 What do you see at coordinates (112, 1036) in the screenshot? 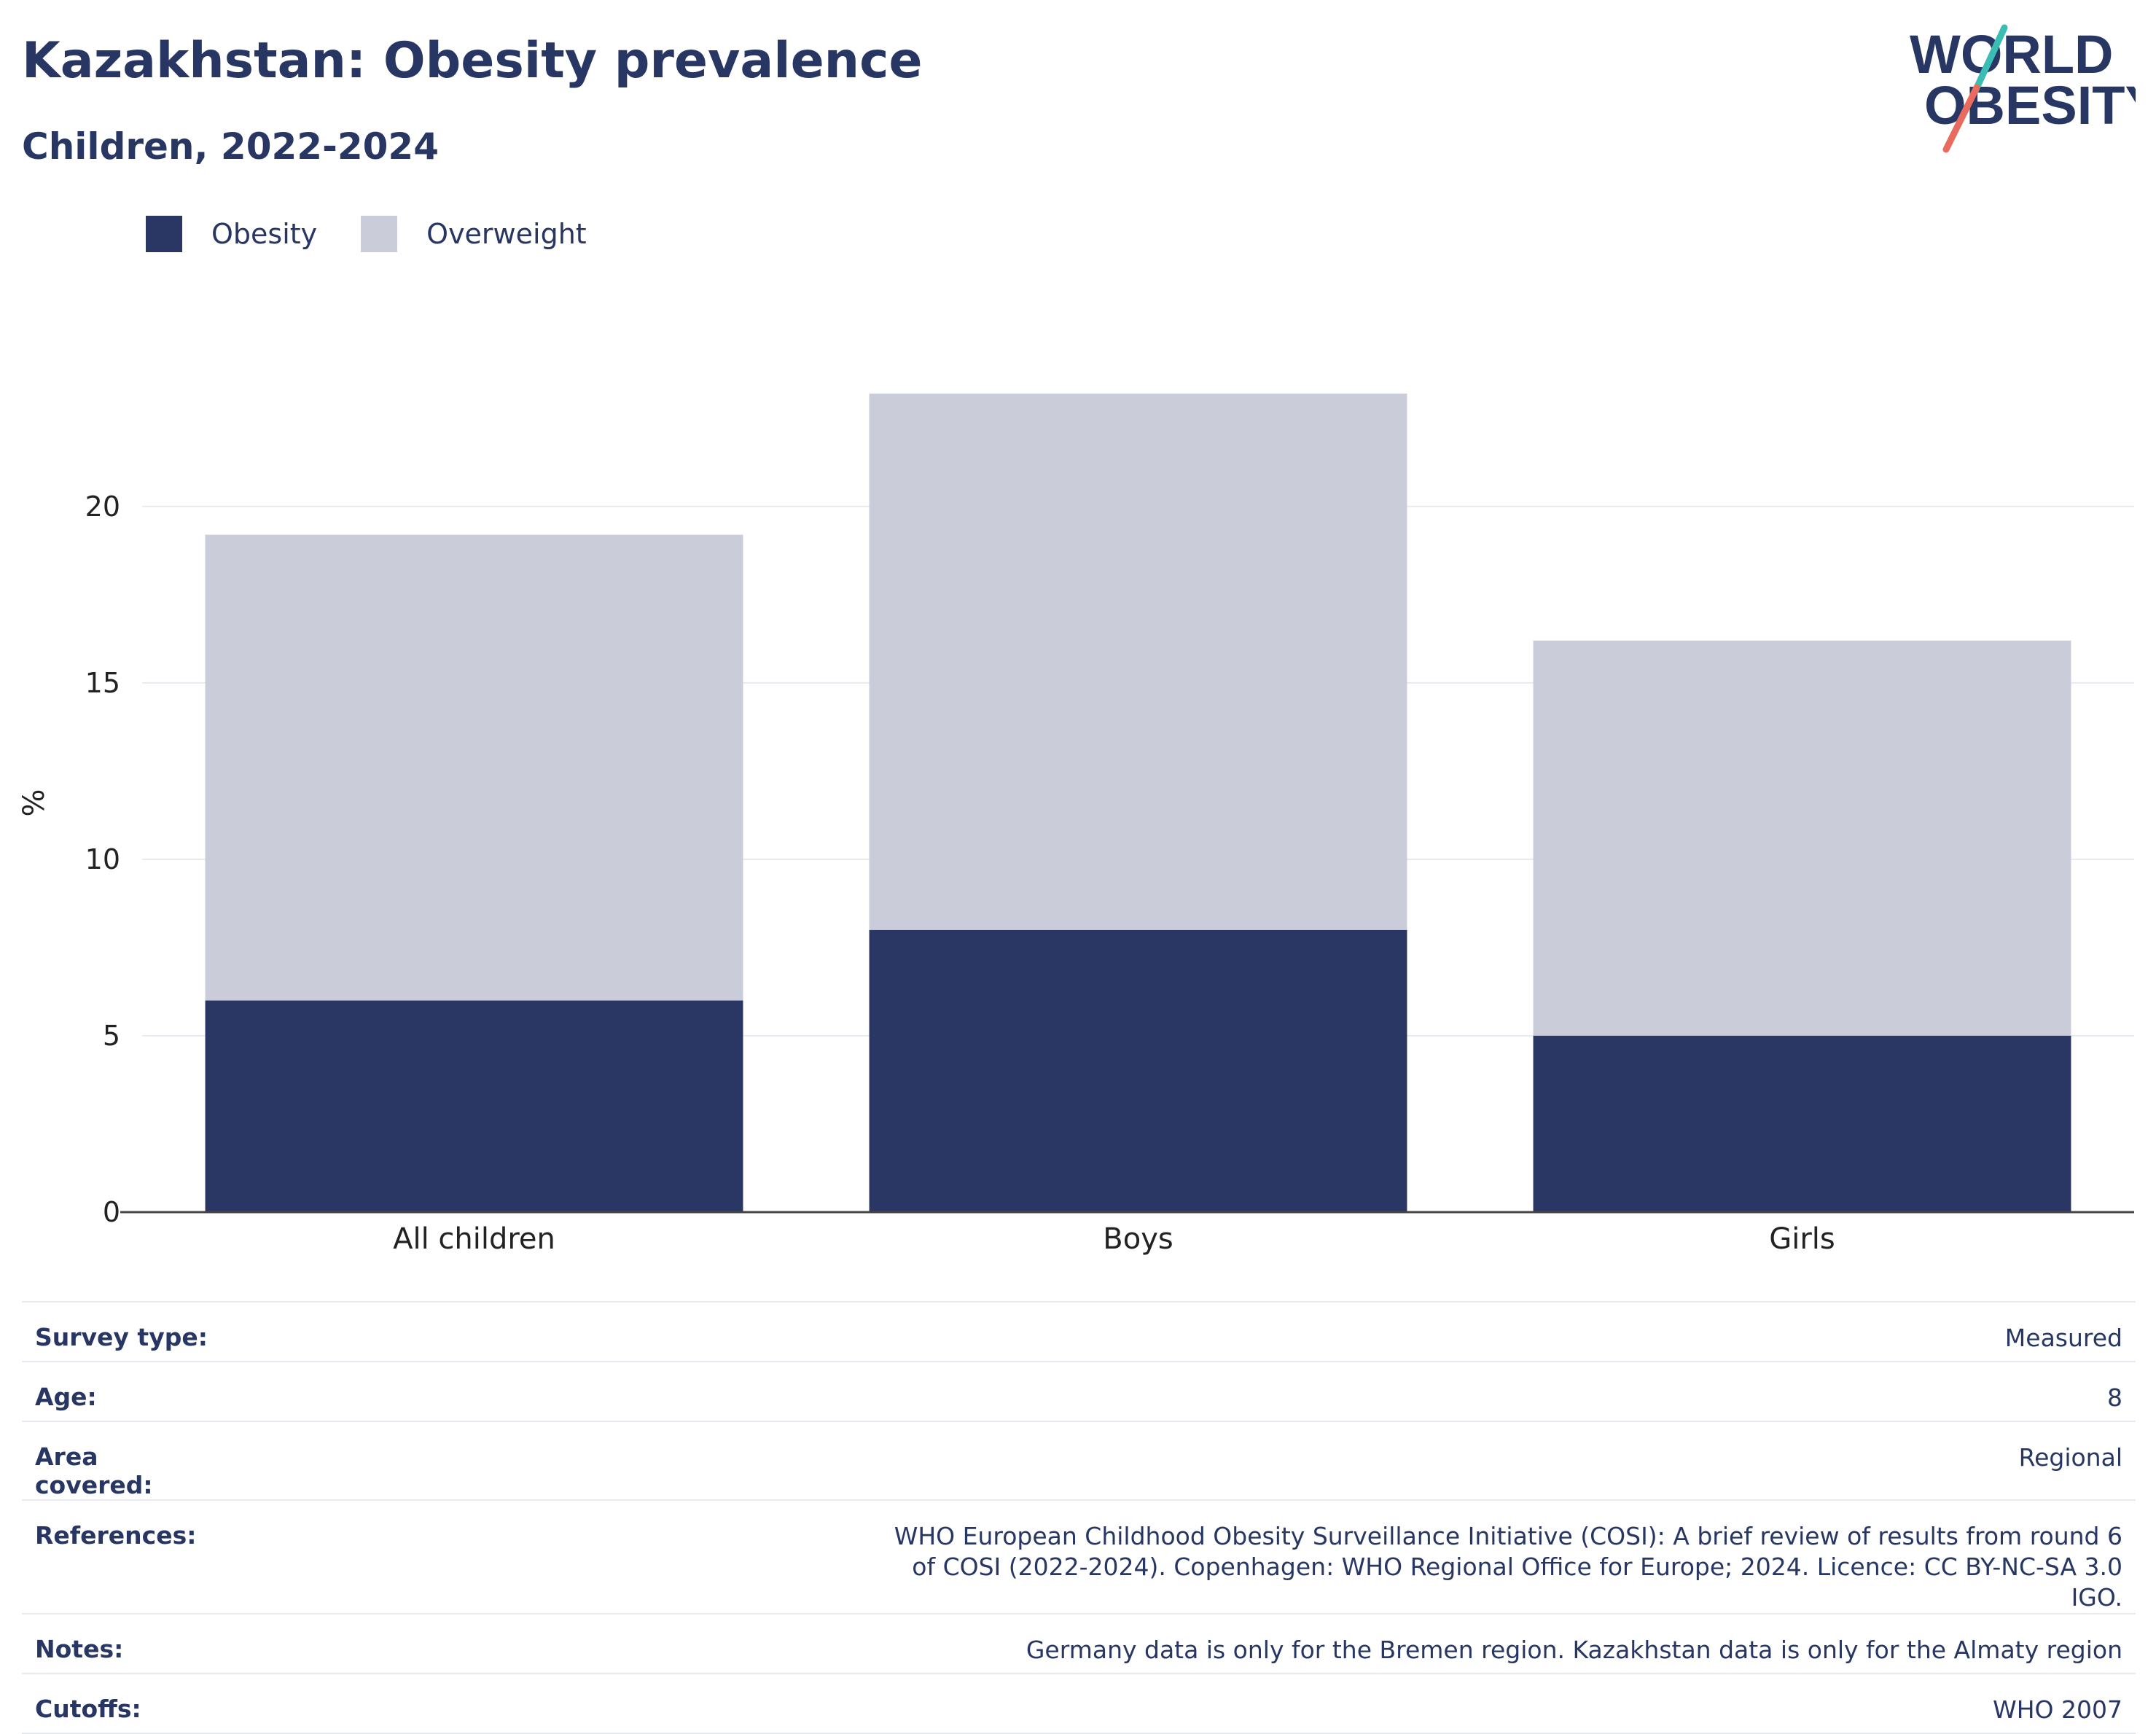
I see `y-tick-label: 5` at bounding box center [112, 1036].